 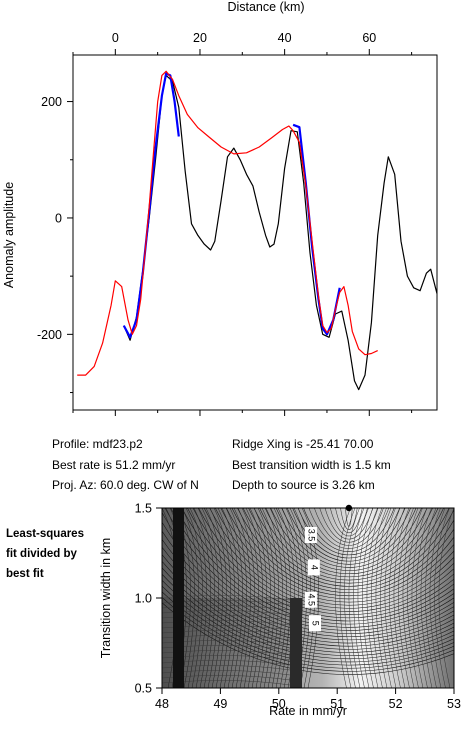 What do you see at coordinates (296, 643) in the screenshot?
I see `dense-band-center` at bounding box center [296, 643].